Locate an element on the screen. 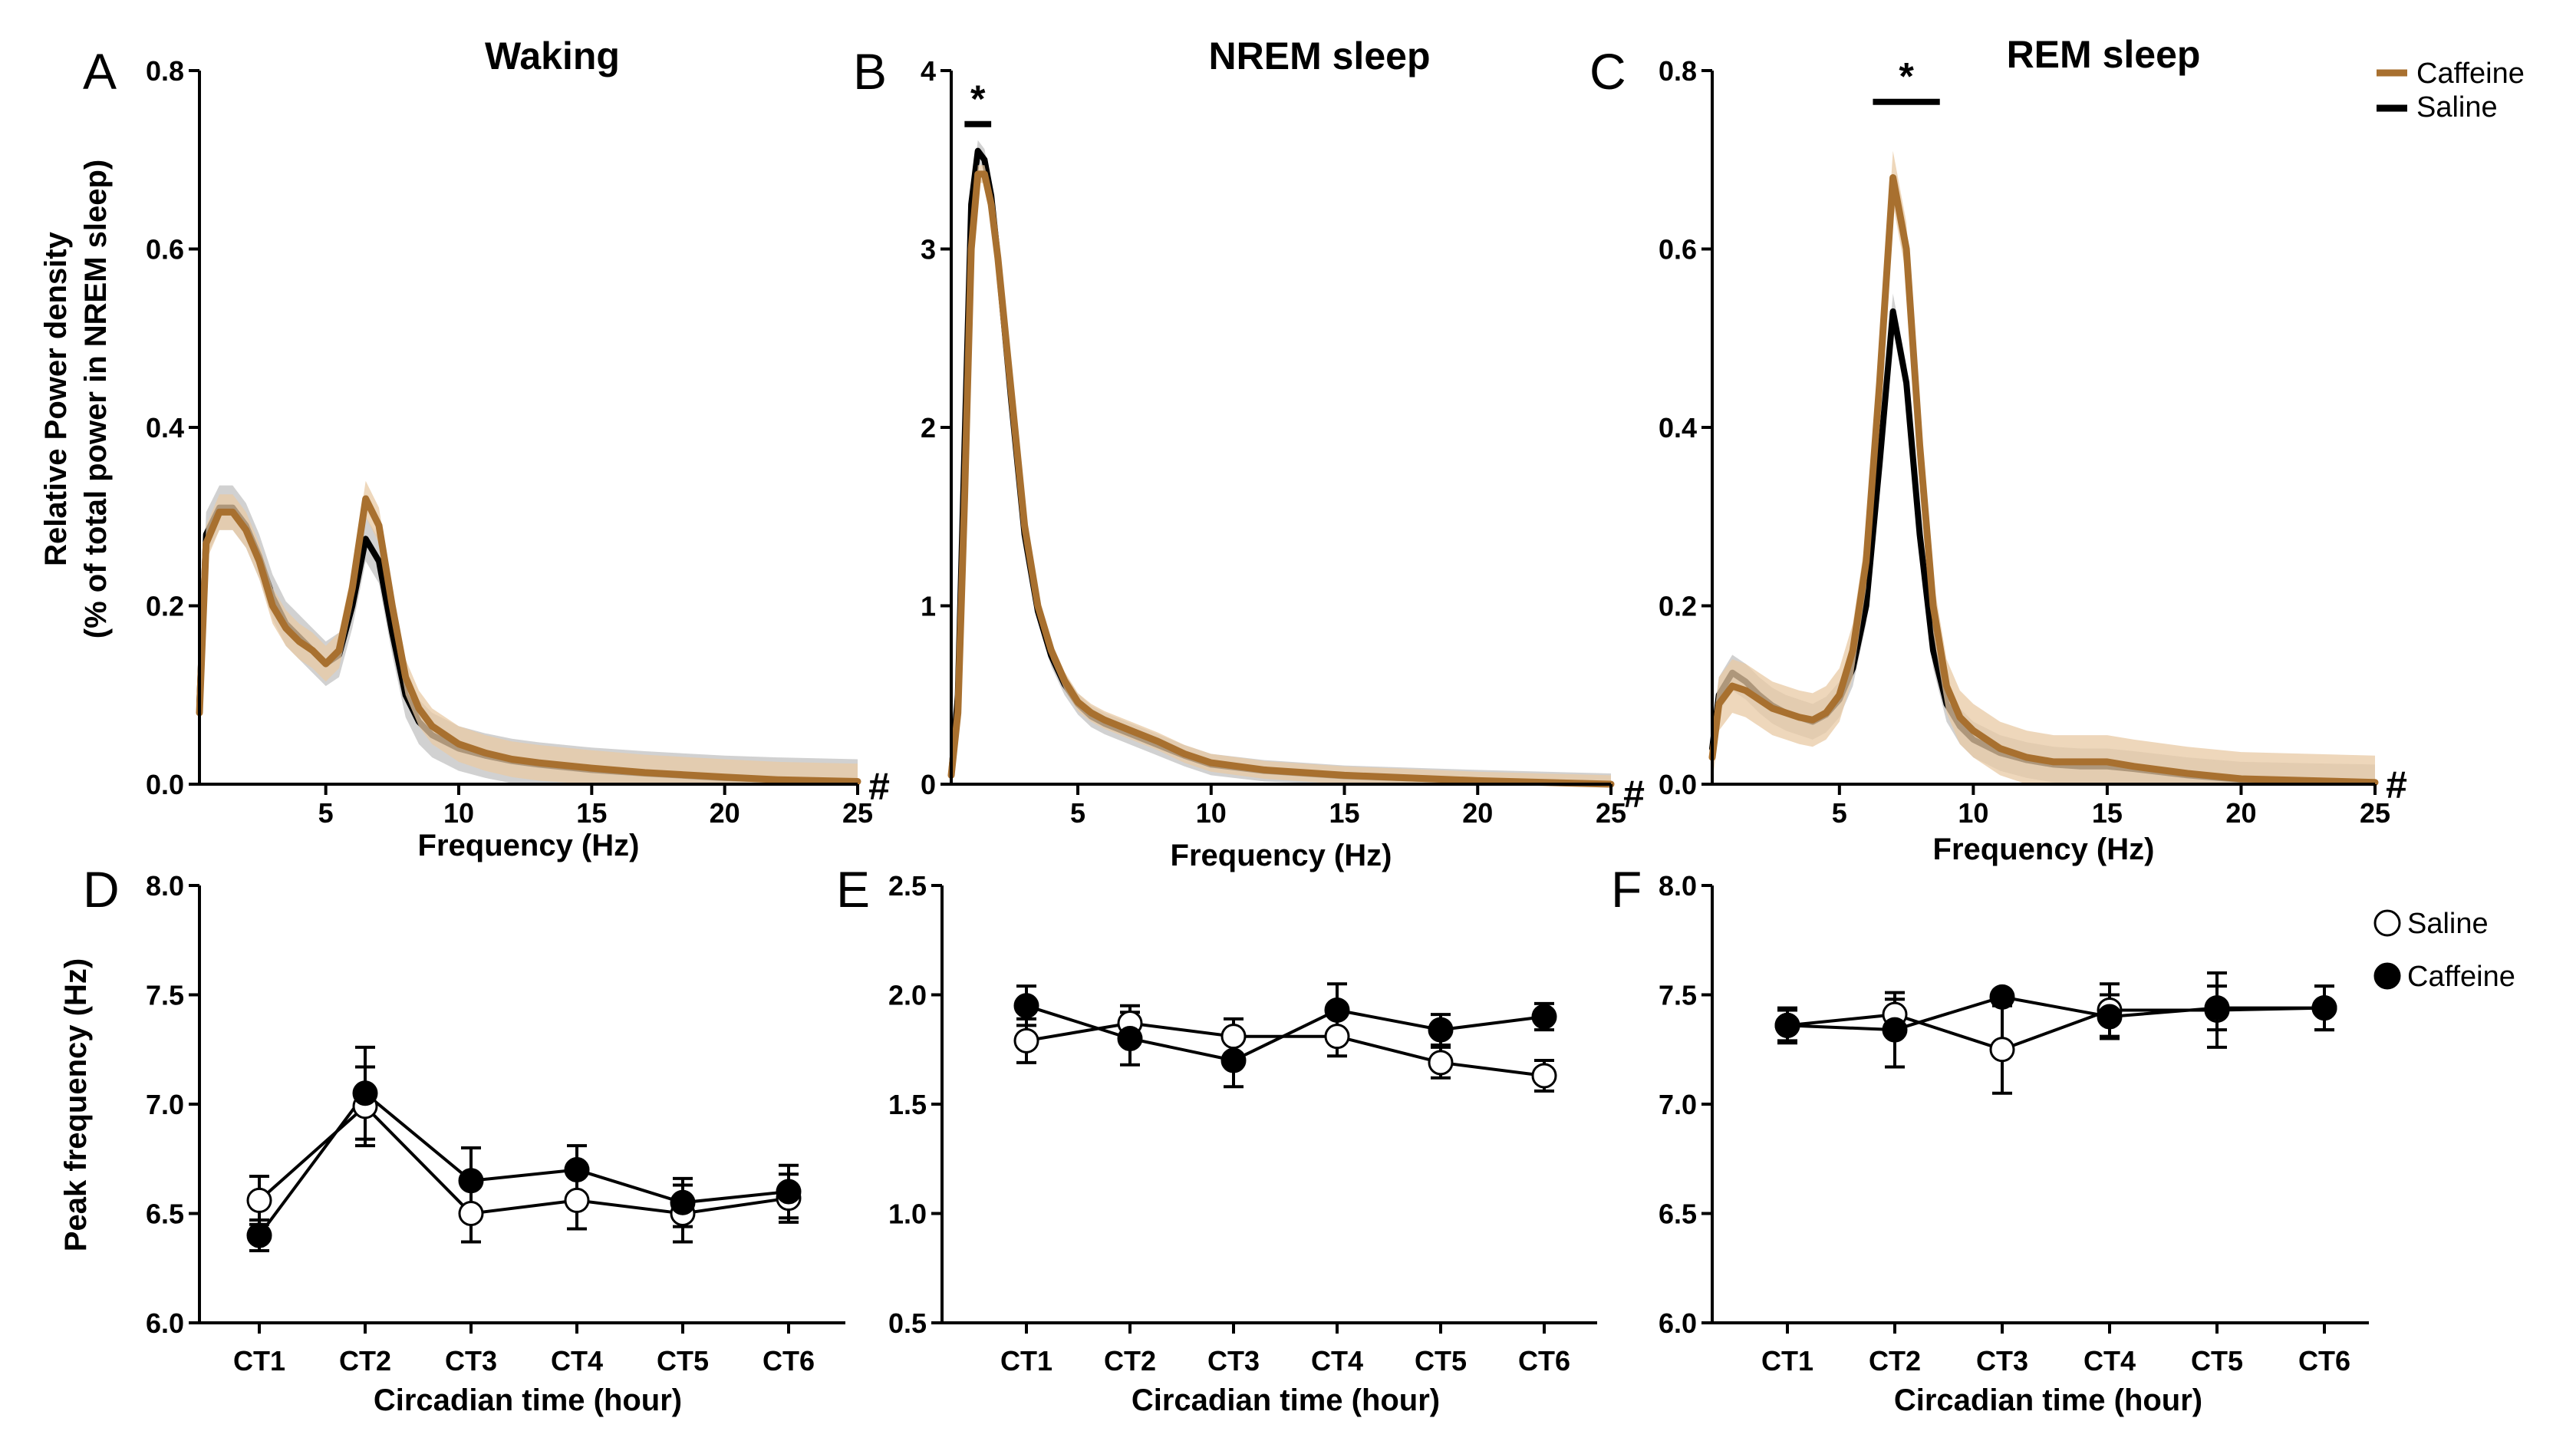  legend-caffeine-label: Caffeine is located at coordinates (2470, 74).